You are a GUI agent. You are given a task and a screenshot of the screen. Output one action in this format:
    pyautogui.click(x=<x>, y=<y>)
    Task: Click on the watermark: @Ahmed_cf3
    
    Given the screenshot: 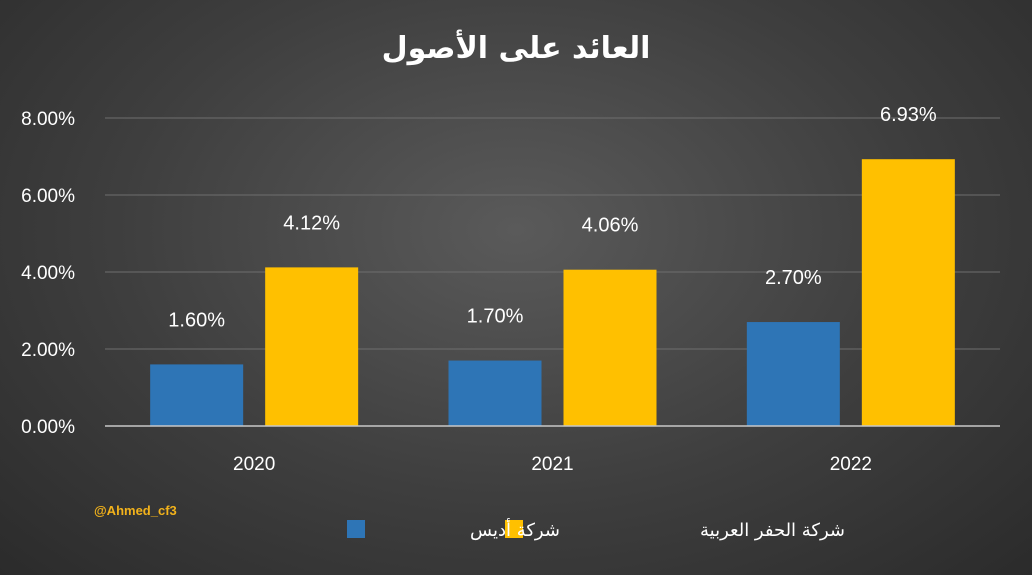 What is the action you would take?
    pyautogui.click(x=135, y=510)
    